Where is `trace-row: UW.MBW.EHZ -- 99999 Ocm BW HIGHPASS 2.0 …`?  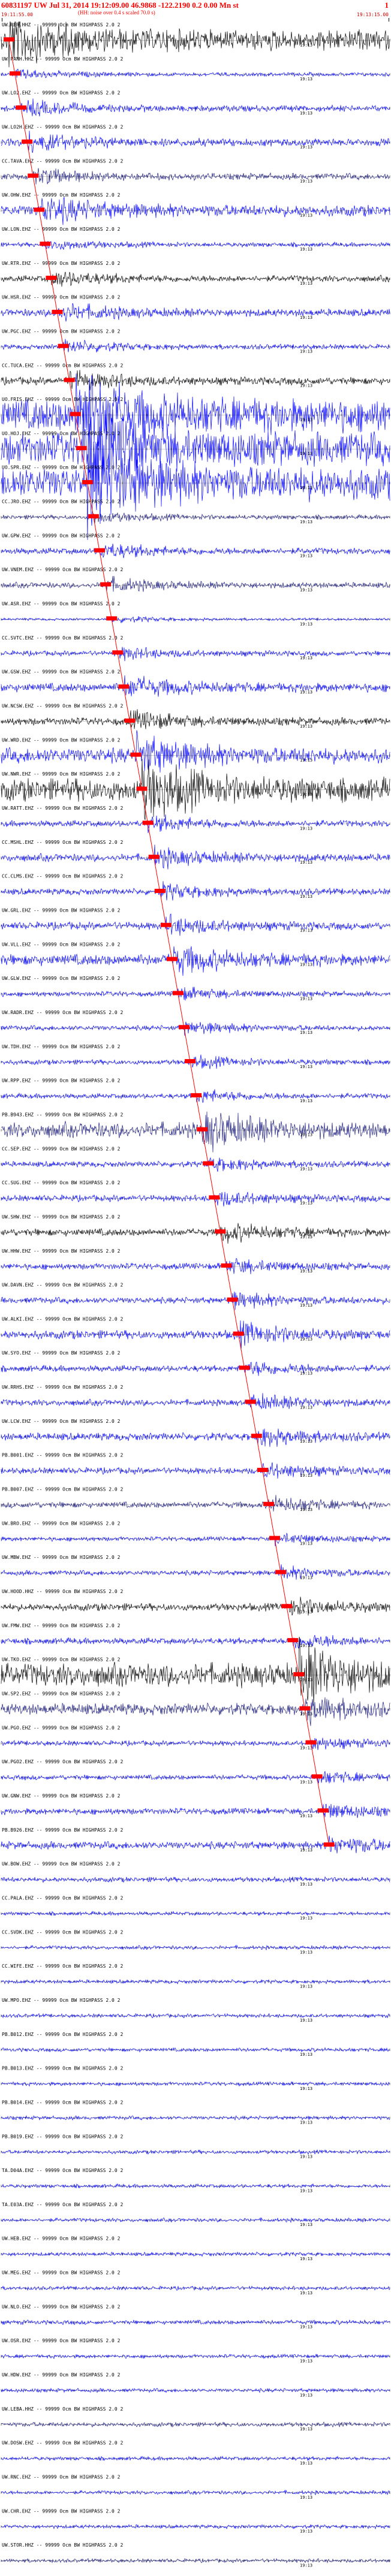 trace-row: UW.MBW.EHZ -- 99999 Ocm BW HIGHPASS 2.0 … is located at coordinates (195, 1568).